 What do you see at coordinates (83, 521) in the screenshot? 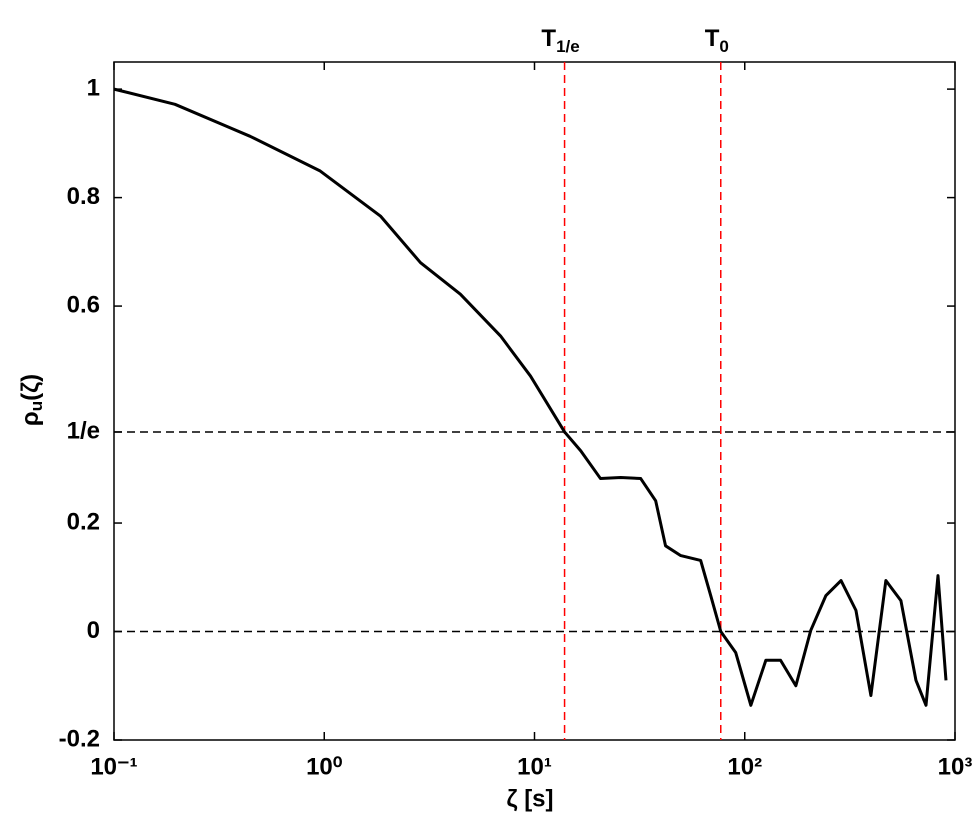
I see `y-tick-label: 0.2` at bounding box center [83, 521].